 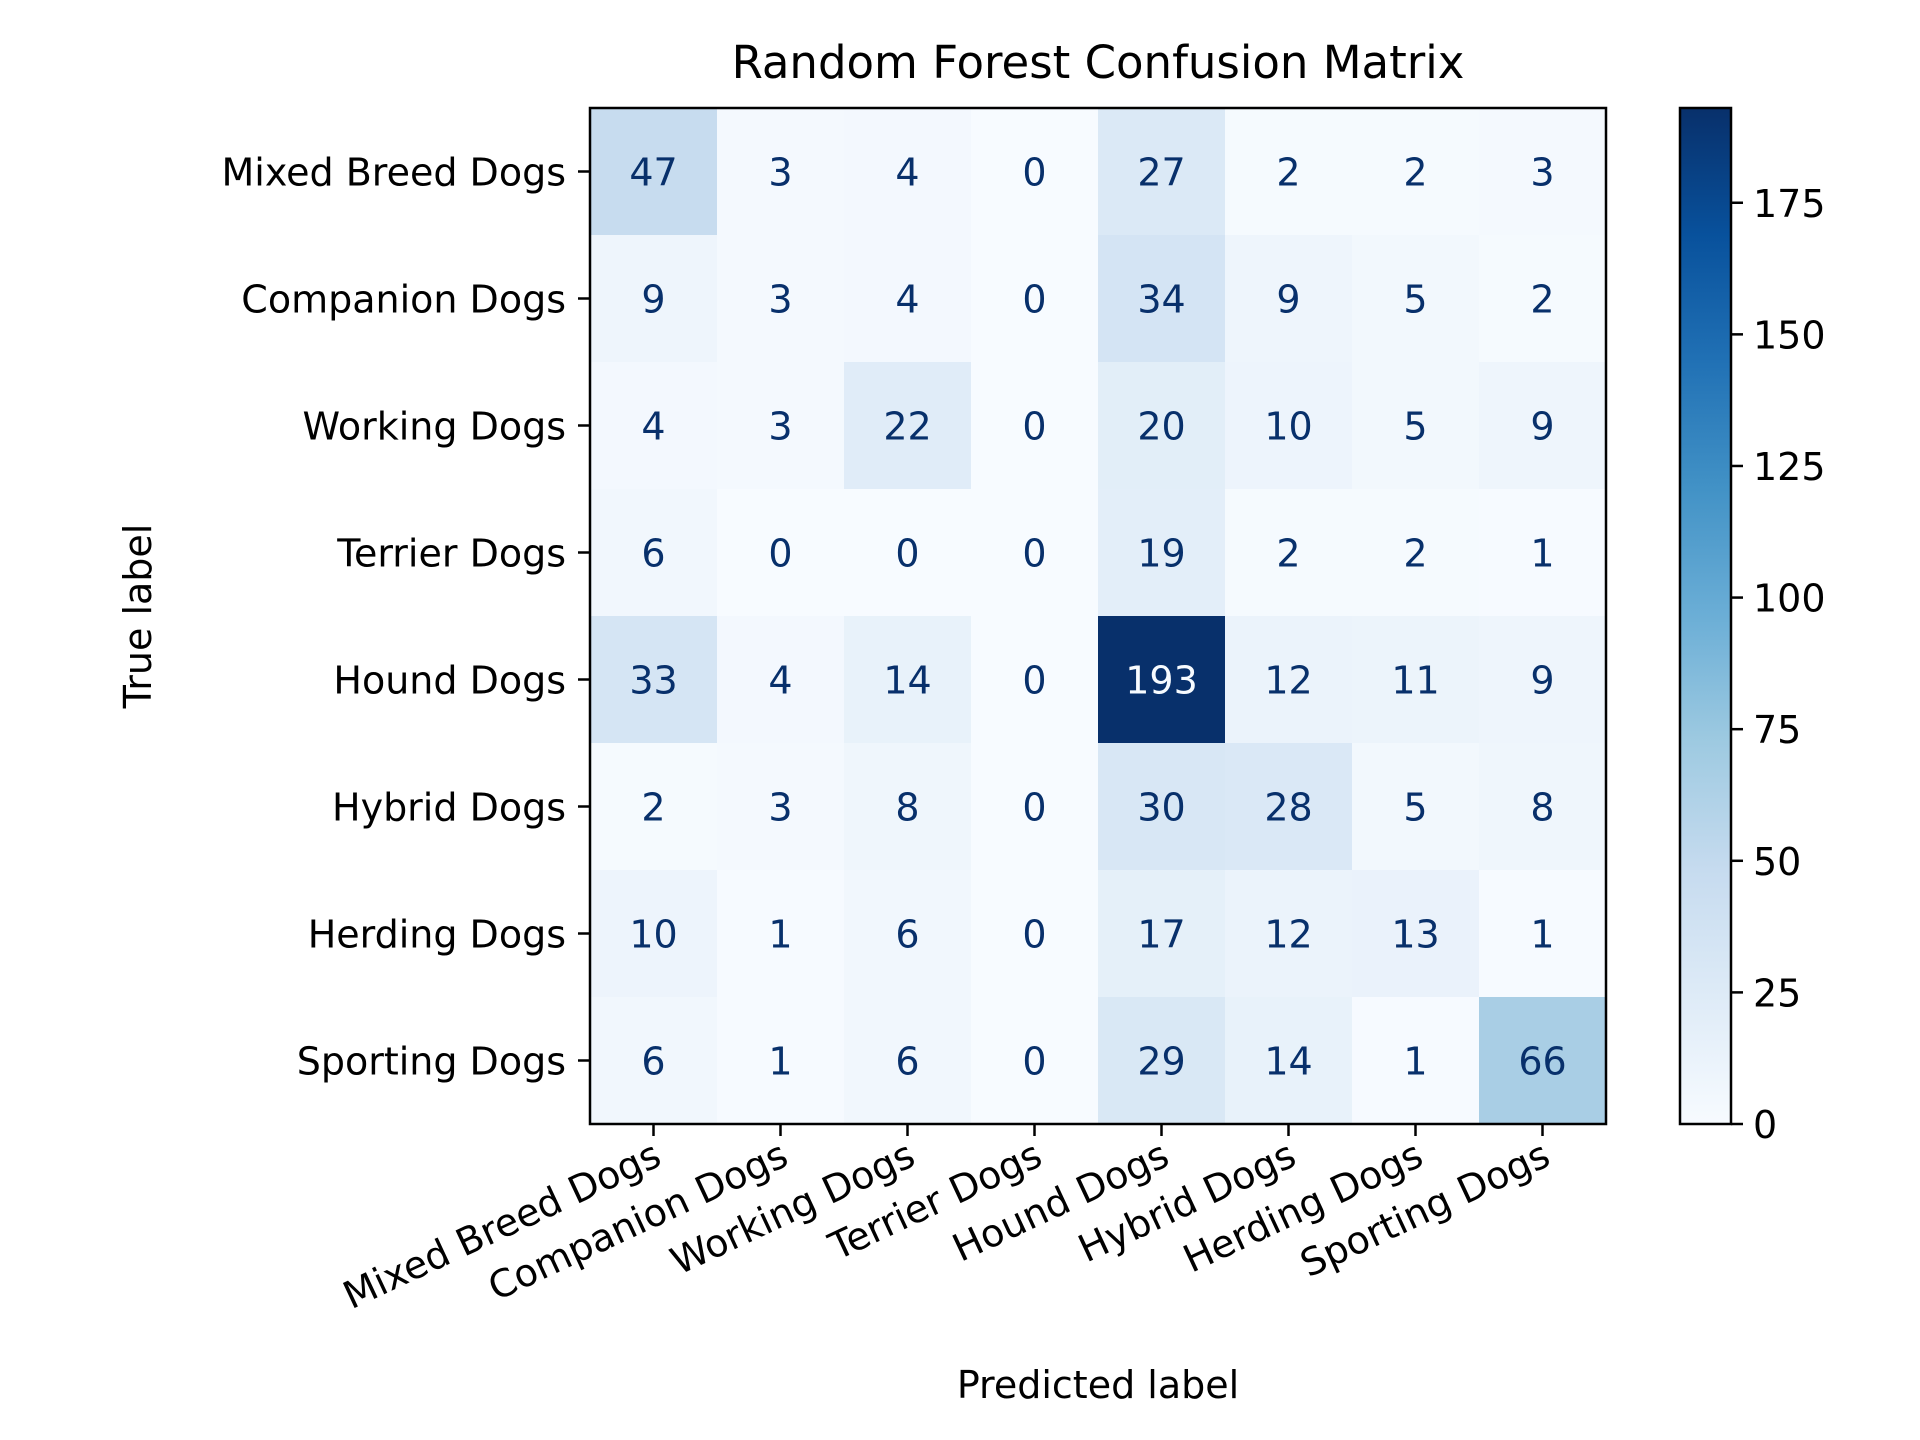 I want to click on y-tick-label: Sporting Dogs, so click(x=431, y=1062).